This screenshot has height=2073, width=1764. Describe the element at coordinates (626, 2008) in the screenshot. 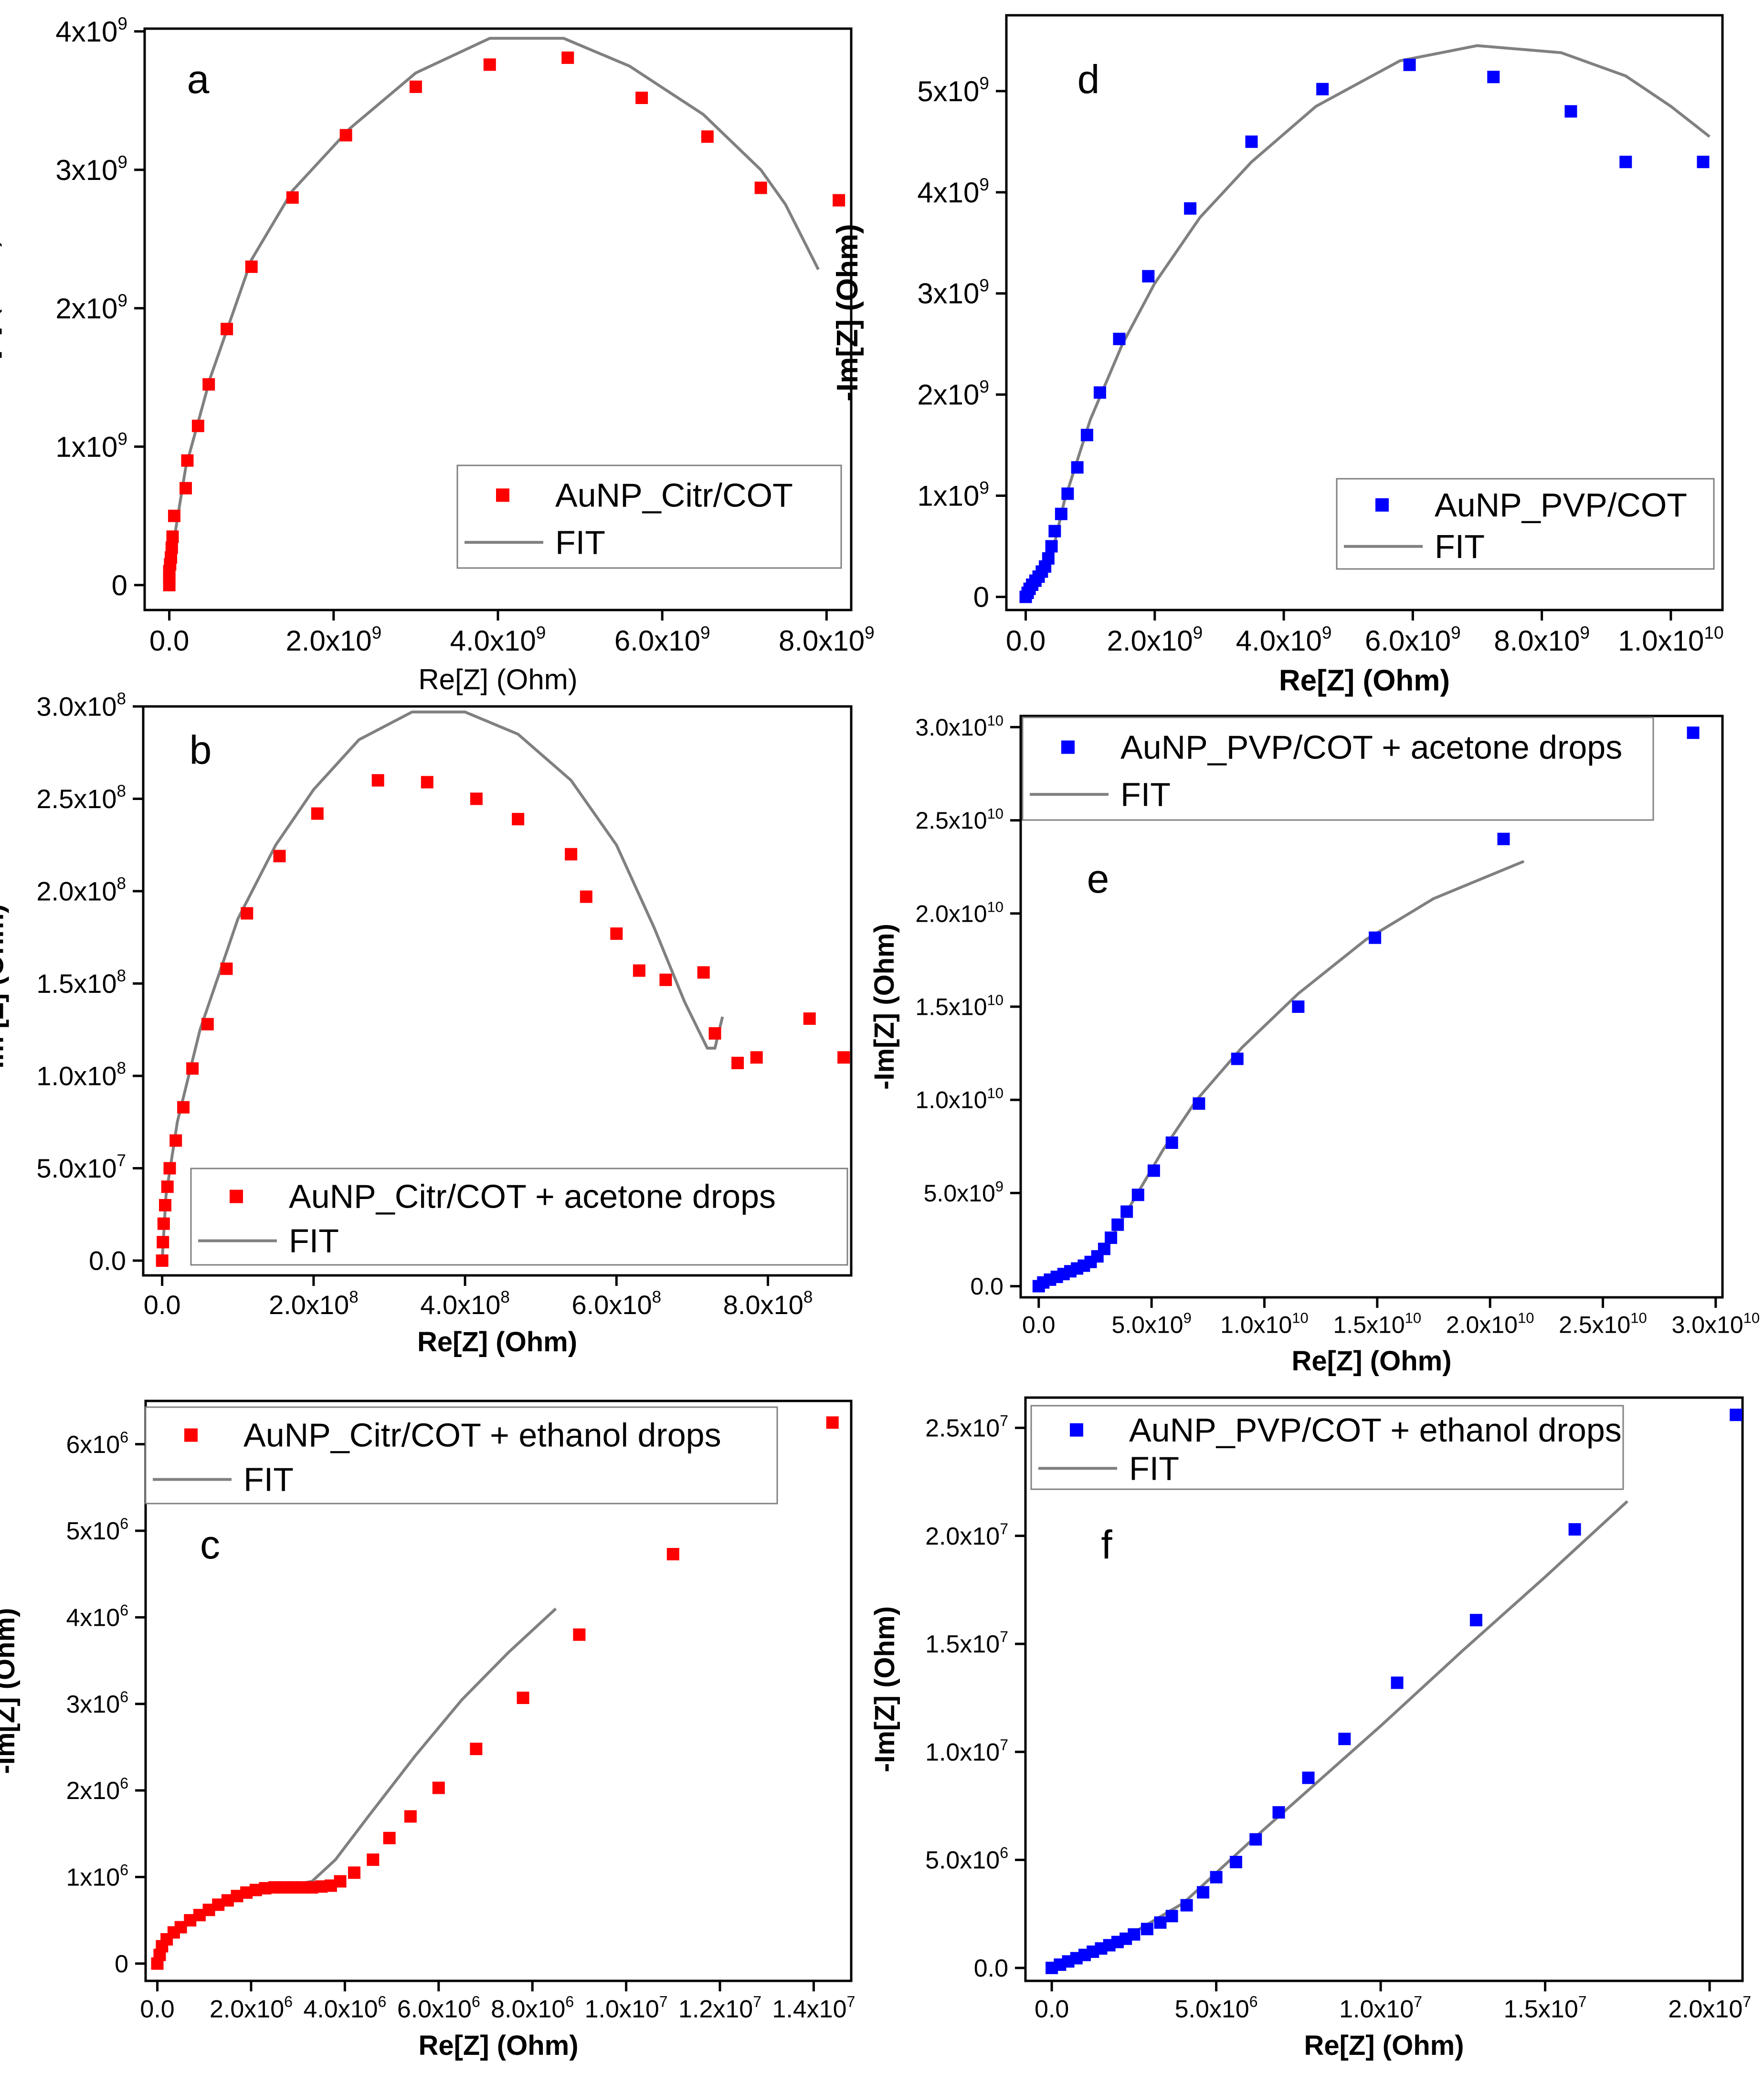

I see `x-tick-label: 1.0x10⁷` at that location.